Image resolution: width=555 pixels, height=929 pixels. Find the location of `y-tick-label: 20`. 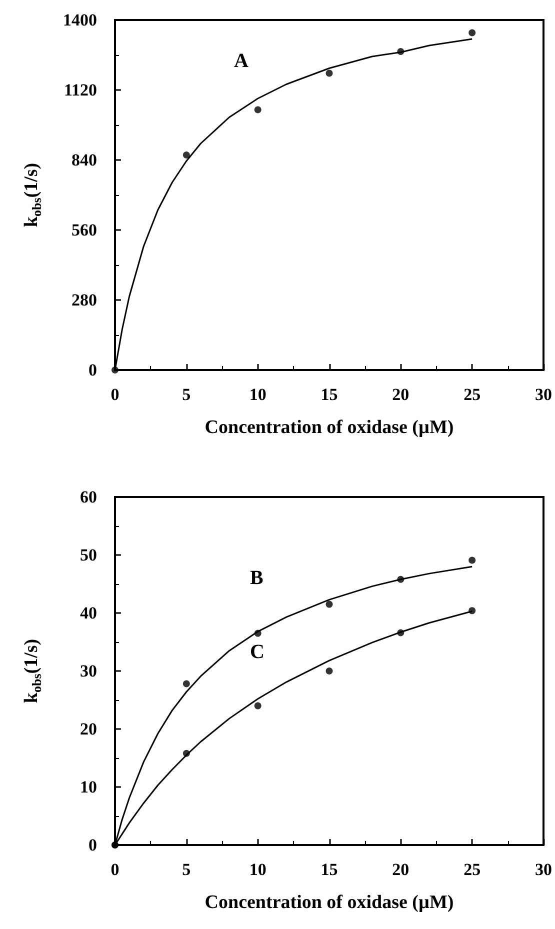

y-tick-label: 20 is located at coordinates (88, 729).